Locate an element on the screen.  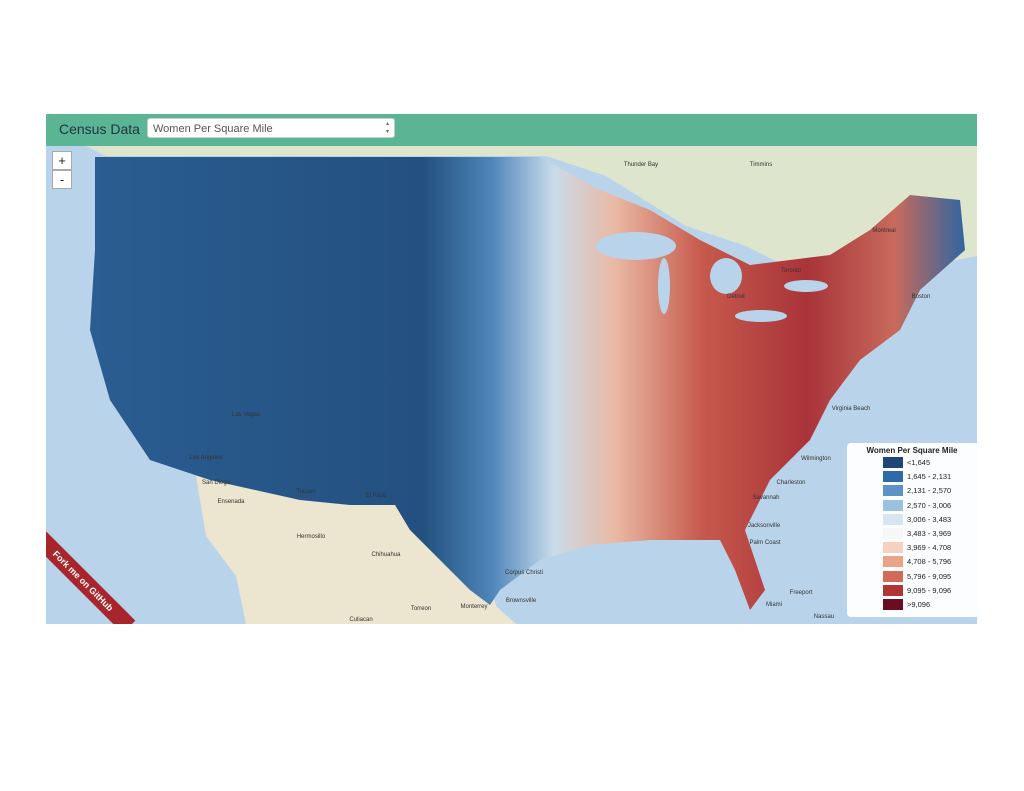
legend-label: 5,796 - 9,095 is located at coordinates (929, 576).